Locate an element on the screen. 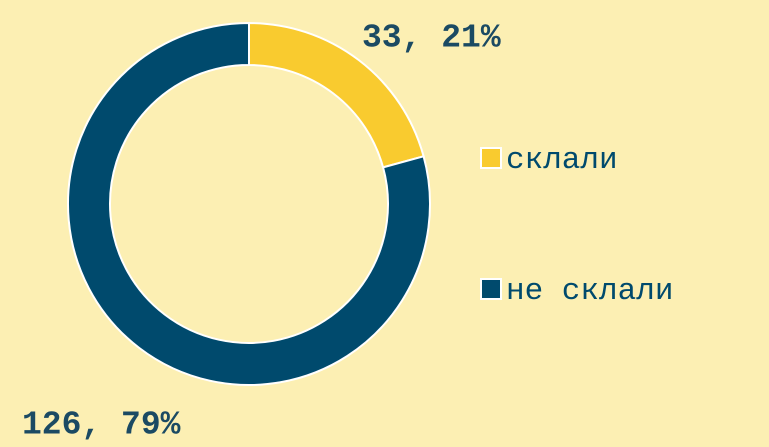 This screenshot has height=447, width=769. legend-label: не склали is located at coordinates (589, 291).